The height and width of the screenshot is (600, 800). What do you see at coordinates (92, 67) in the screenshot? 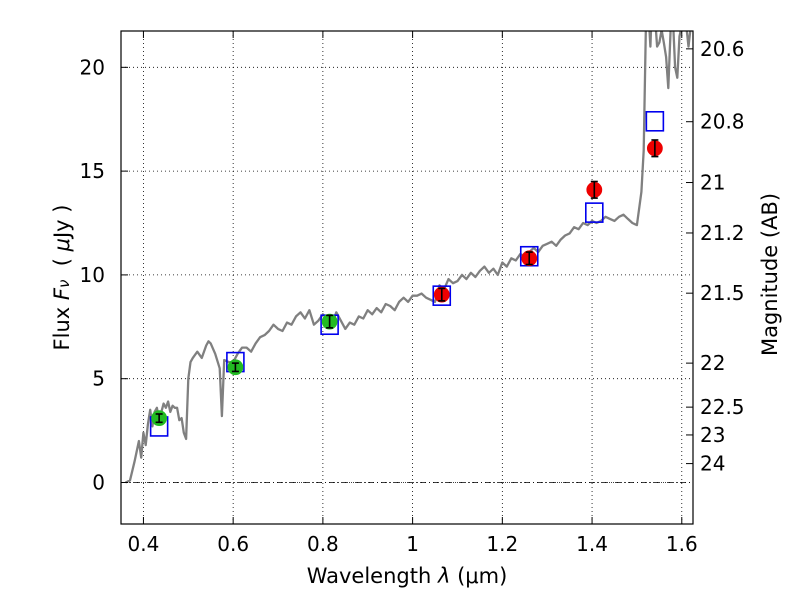
I see `y-tick-label: 20` at bounding box center [92, 67].